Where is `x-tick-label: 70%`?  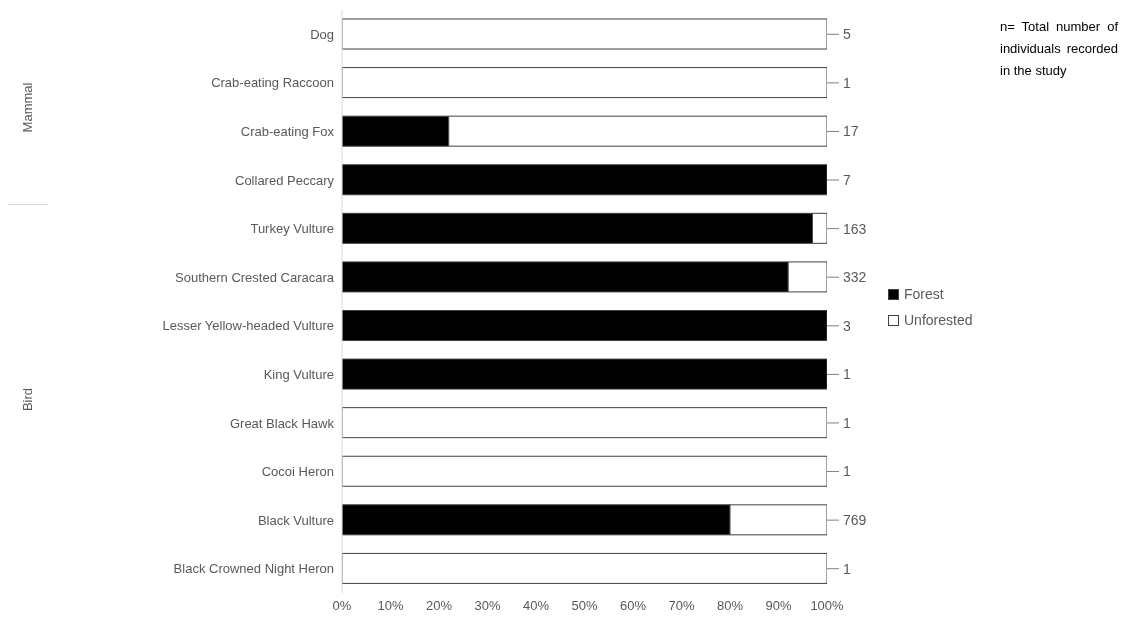 x-tick-label: 70% is located at coordinates (681, 606).